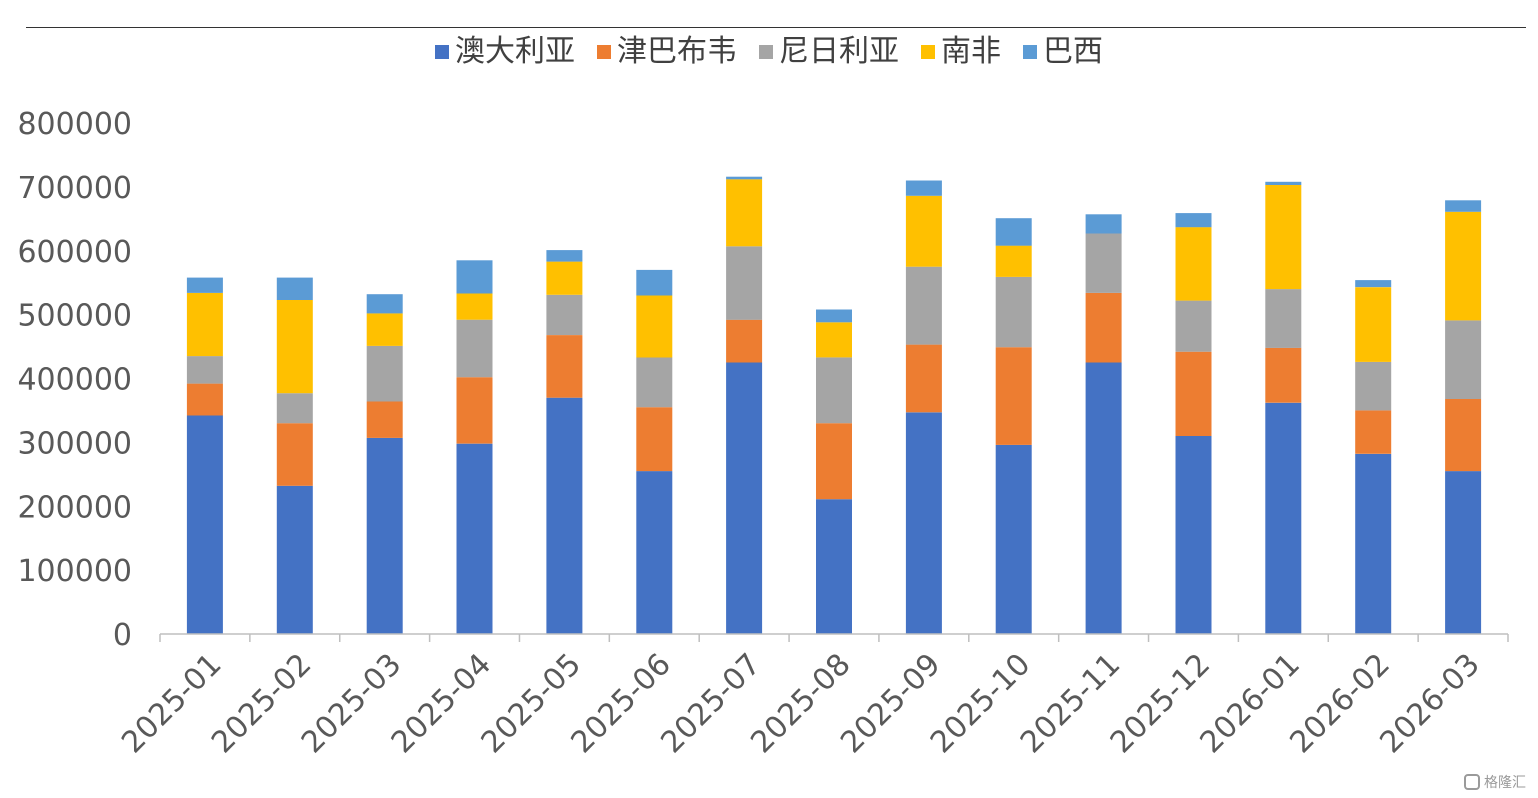 This screenshot has width=1538, height=798. I want to click on bar-segment-2025-08-s4, so click(834, 316).